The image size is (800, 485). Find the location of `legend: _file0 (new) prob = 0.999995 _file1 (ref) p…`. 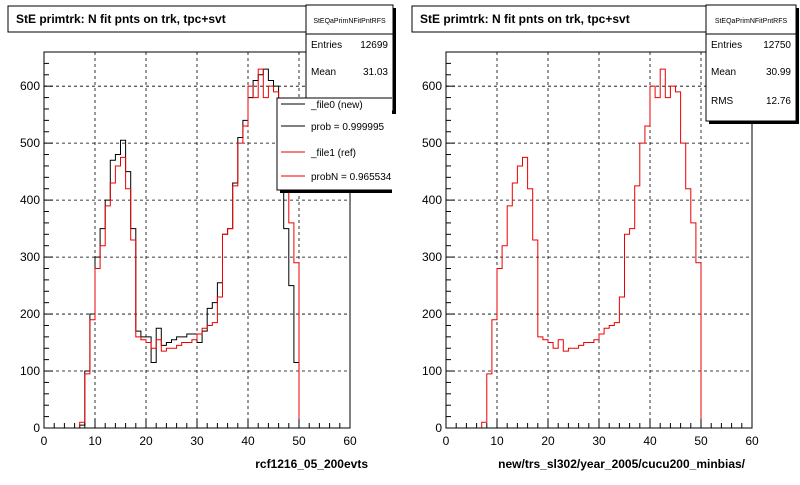

legend: _file0 (new) prob = 0.999995 _file1 (ref) p… is located at coordinates (334, 145).